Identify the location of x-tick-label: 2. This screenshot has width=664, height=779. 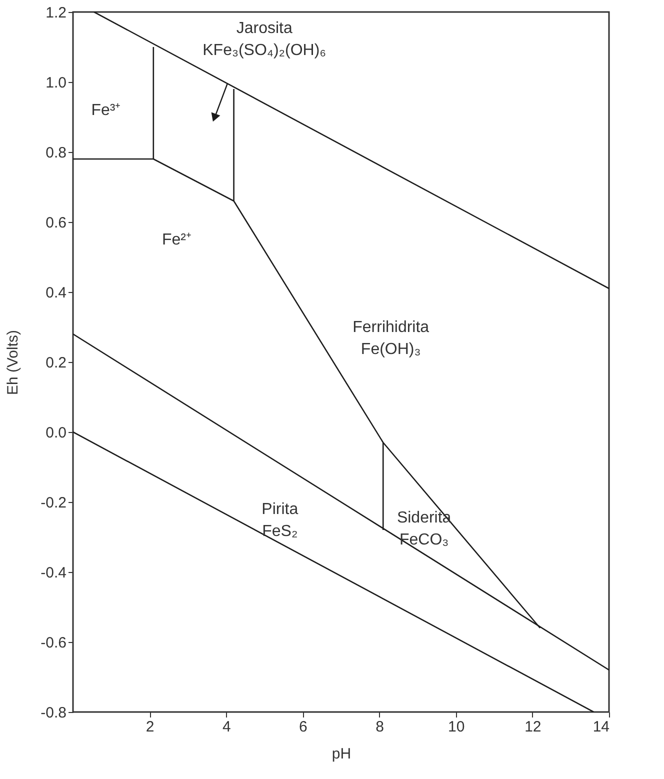
(150, 727).